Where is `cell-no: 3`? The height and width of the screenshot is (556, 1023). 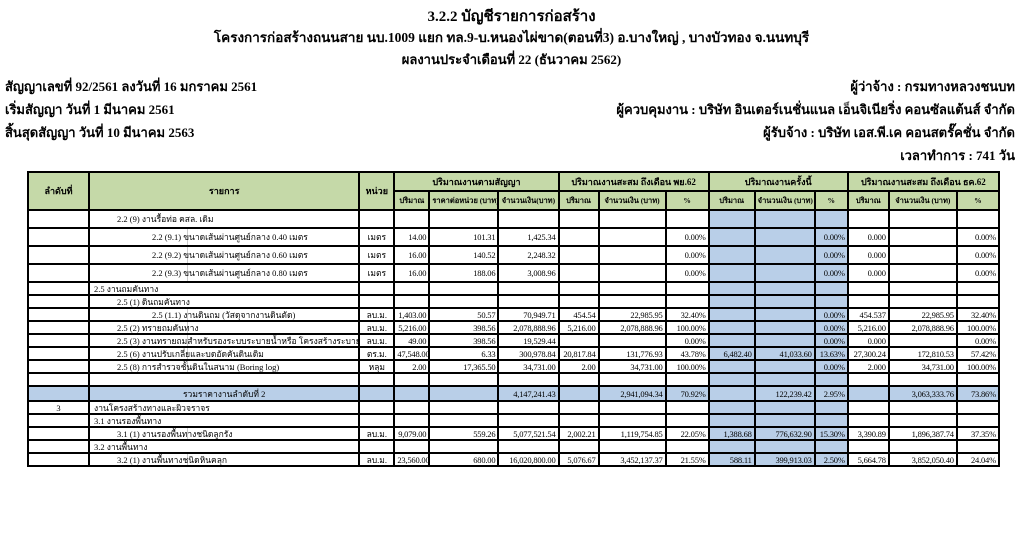
cell-no: 3 is located at coordinates (58, 407).